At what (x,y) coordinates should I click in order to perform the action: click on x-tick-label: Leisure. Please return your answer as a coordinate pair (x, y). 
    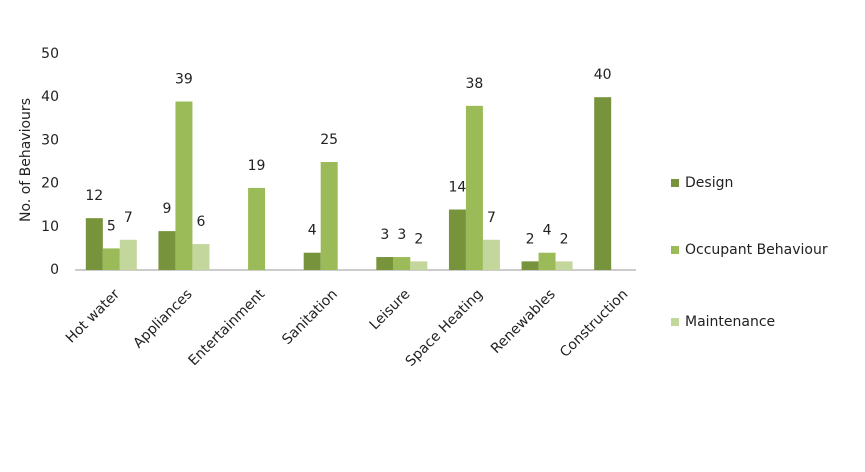
    Looking at the image, I should click on (390, 309).